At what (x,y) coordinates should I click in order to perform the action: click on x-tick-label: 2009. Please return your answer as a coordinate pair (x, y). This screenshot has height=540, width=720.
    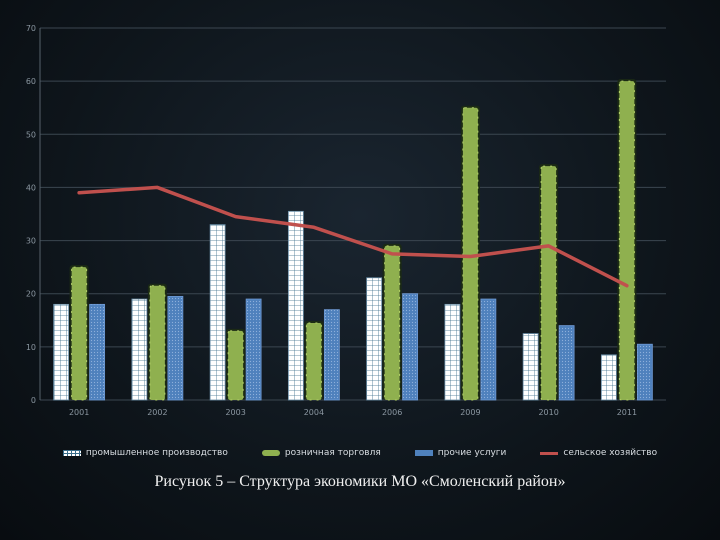
    Looking at the image, I should click on (470, 412).